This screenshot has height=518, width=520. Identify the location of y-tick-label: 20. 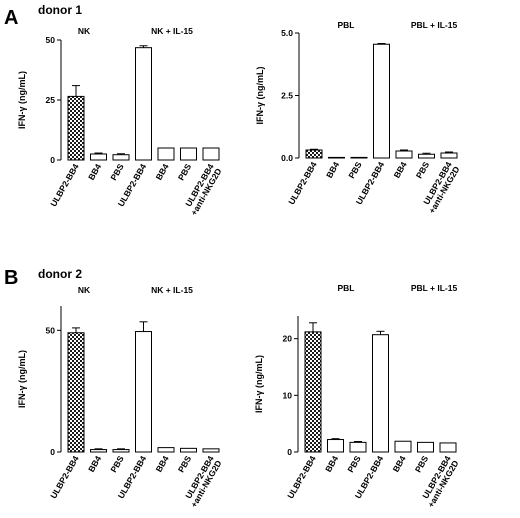
(288, 339).